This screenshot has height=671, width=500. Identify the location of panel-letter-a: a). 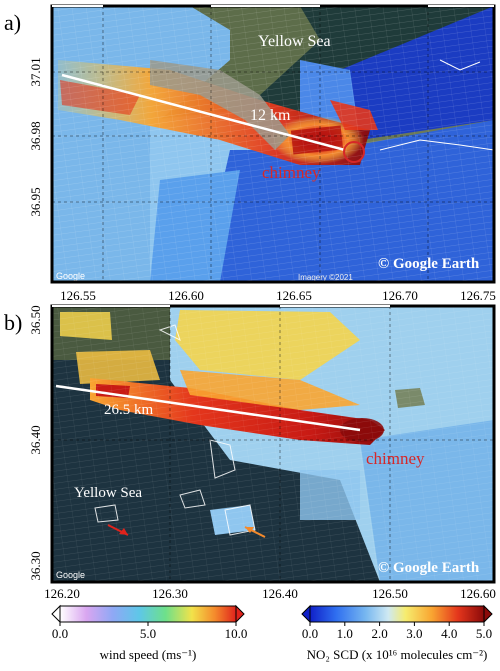
(12, 22).